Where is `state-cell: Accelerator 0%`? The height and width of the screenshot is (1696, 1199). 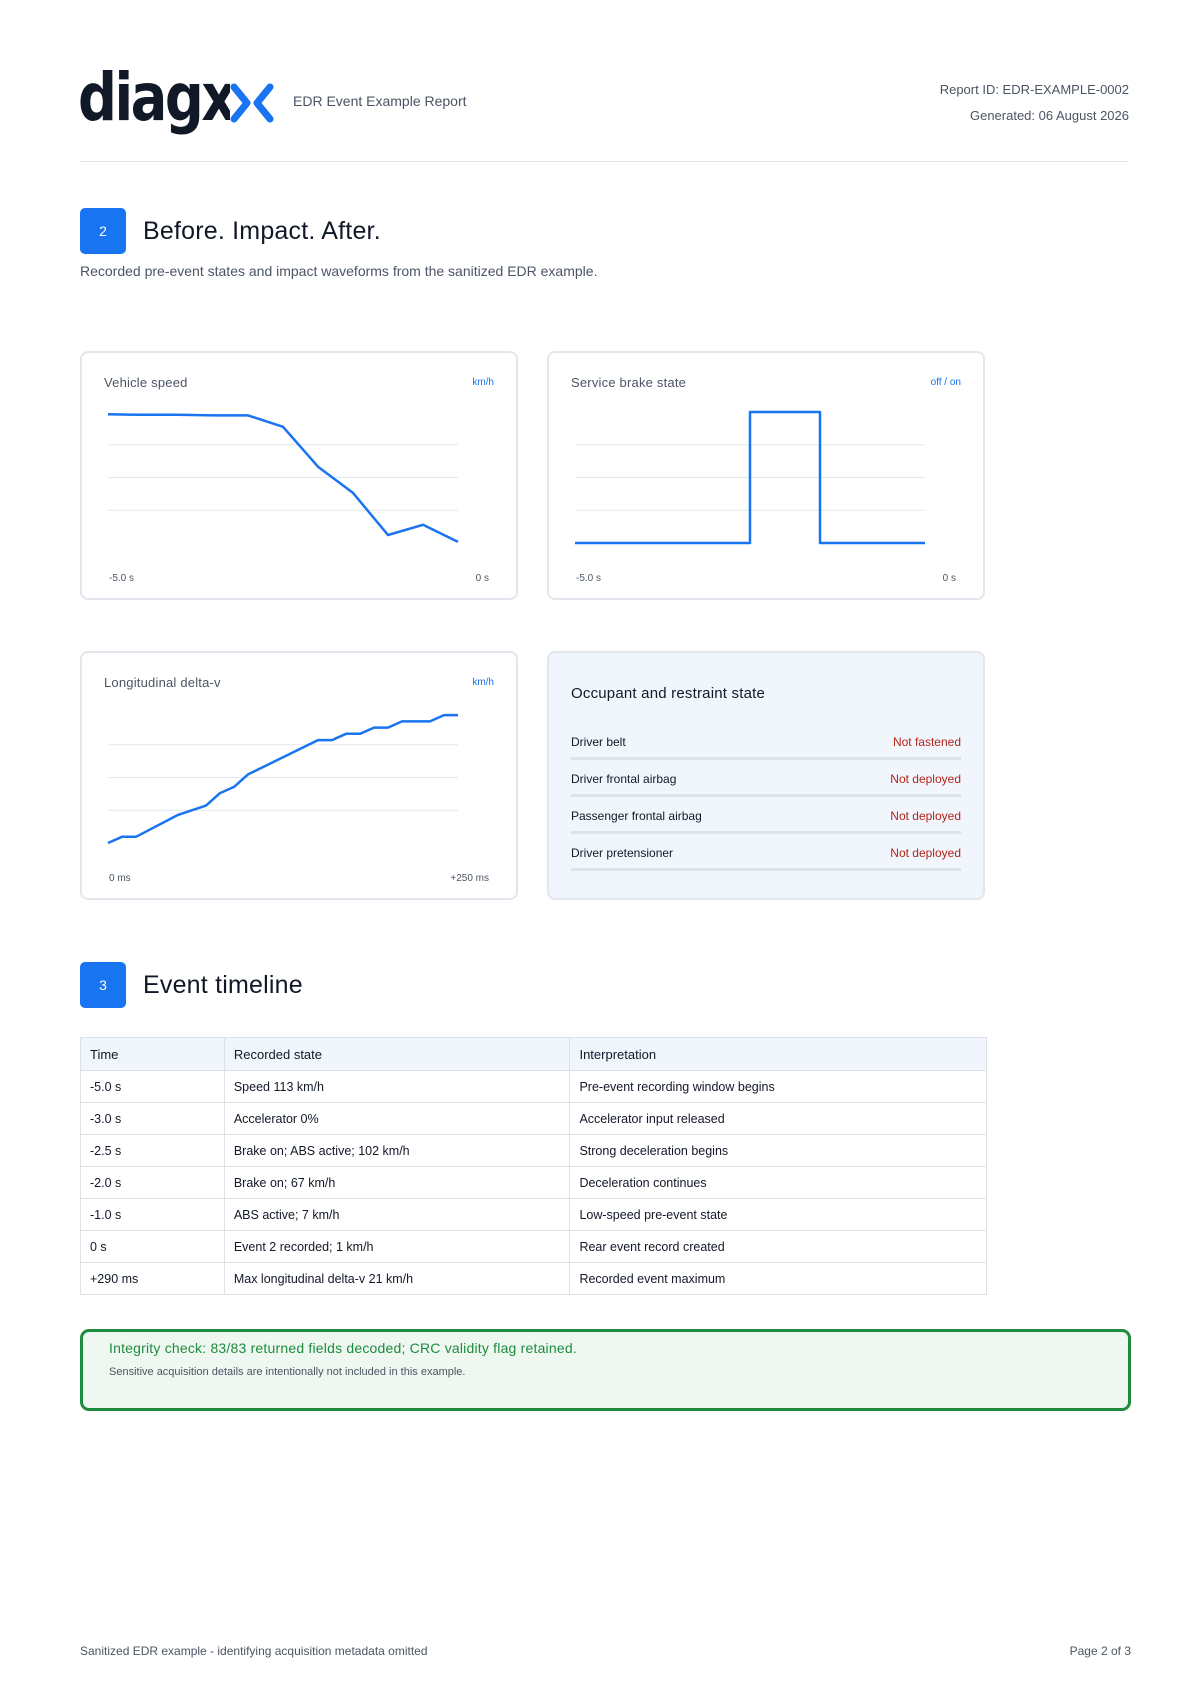
state-cell: Accelerator 0% is located at coordinates (397, 1118).